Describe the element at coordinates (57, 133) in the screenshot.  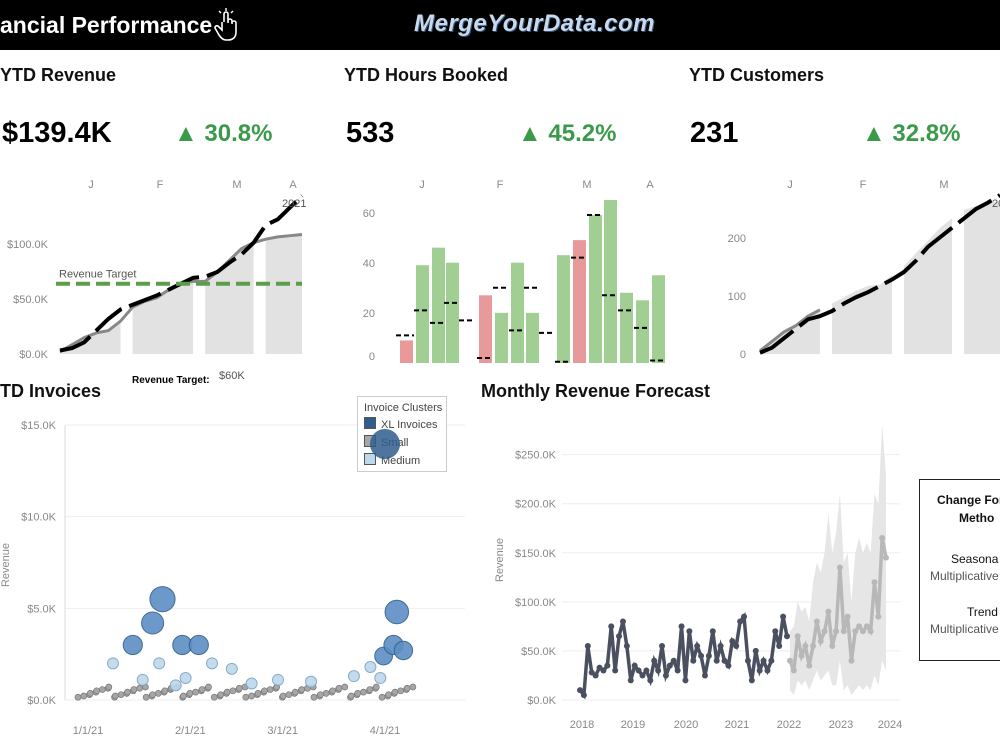
I see `kpi-revenue-value: $139.4K` at that location.